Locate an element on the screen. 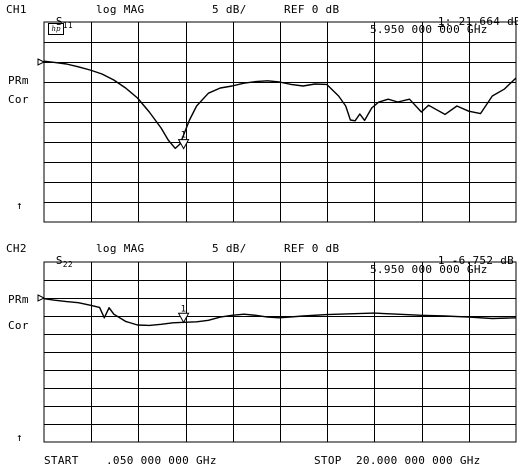 This screenshot has height=471, width=518. ch2-marker-readout: 1 -6.752 dB is located at coordinates (469, 255).